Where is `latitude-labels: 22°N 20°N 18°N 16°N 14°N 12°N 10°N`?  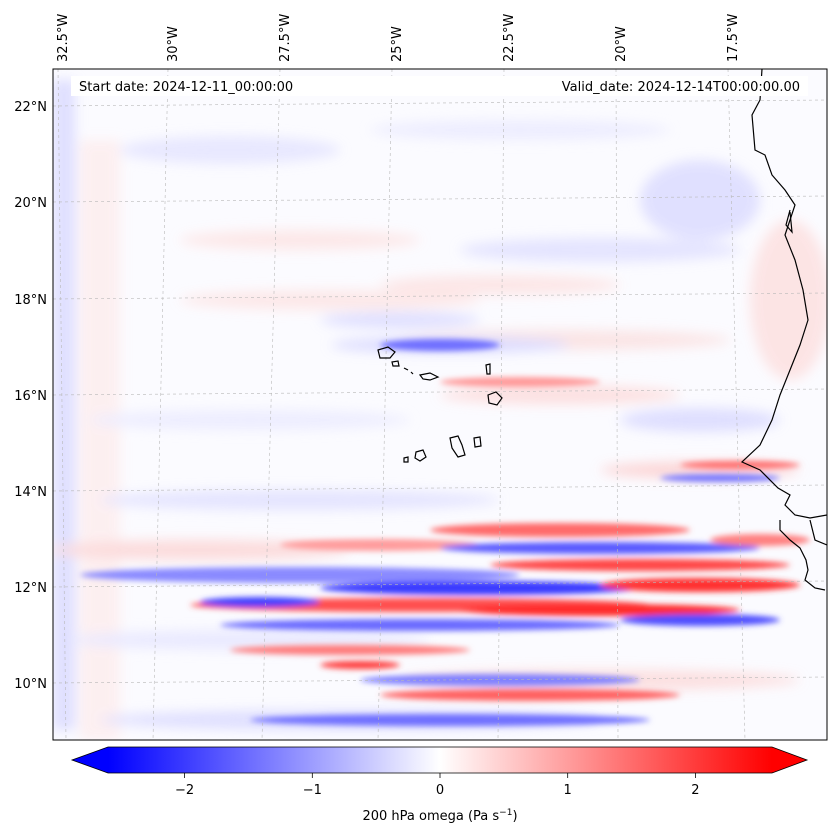 latitude-labels: 22°N 20°N 18°N 16°N 14°N 12°N 10°N is located at coordinates (30, 396).